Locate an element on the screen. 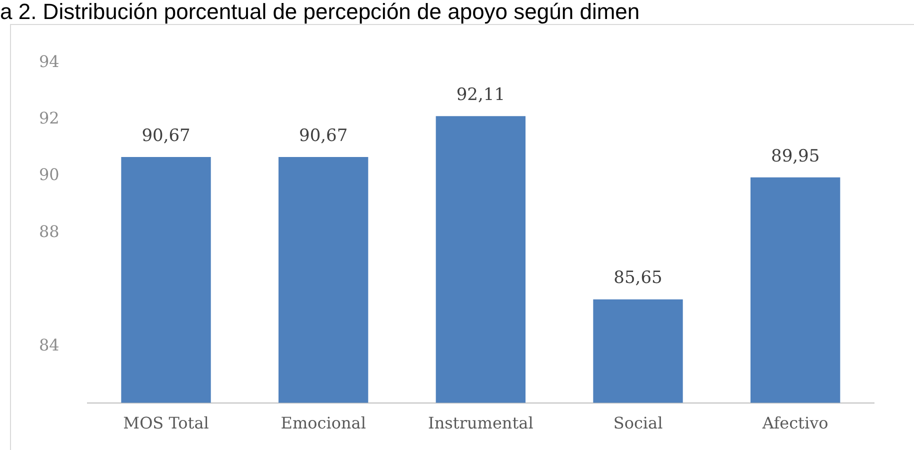 The height and width of the screenshot is (450, 914). x-tick-label: MOS Total is located at coordinates (166, 423).